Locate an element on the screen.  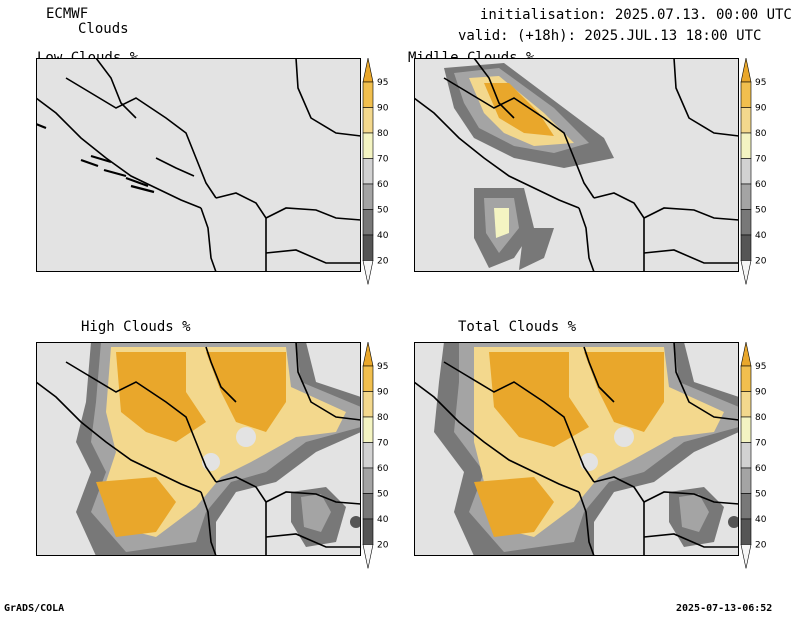
map-total-clouds is located at coordinates (576, 449).